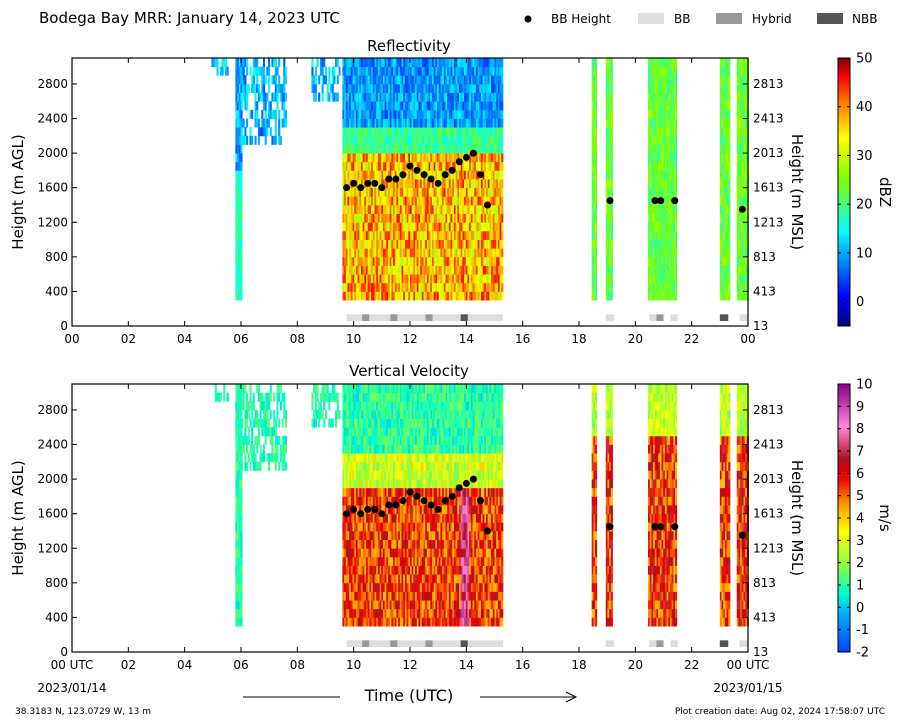 The height and width of the screenshot is (725, 900). I want to click on y-tick-label: 2800, so click(52, 84).